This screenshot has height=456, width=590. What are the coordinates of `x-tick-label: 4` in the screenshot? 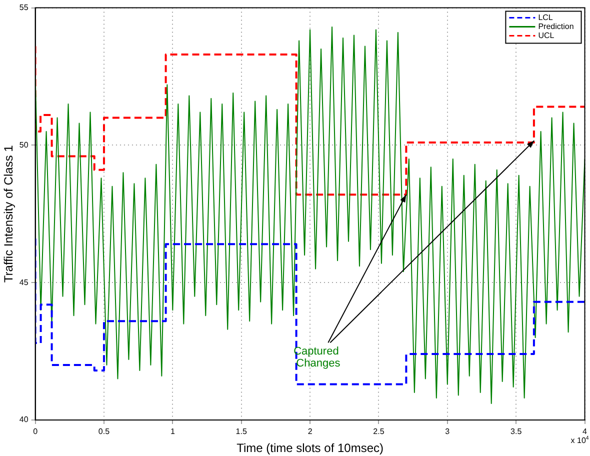 It's located at (585, 431).